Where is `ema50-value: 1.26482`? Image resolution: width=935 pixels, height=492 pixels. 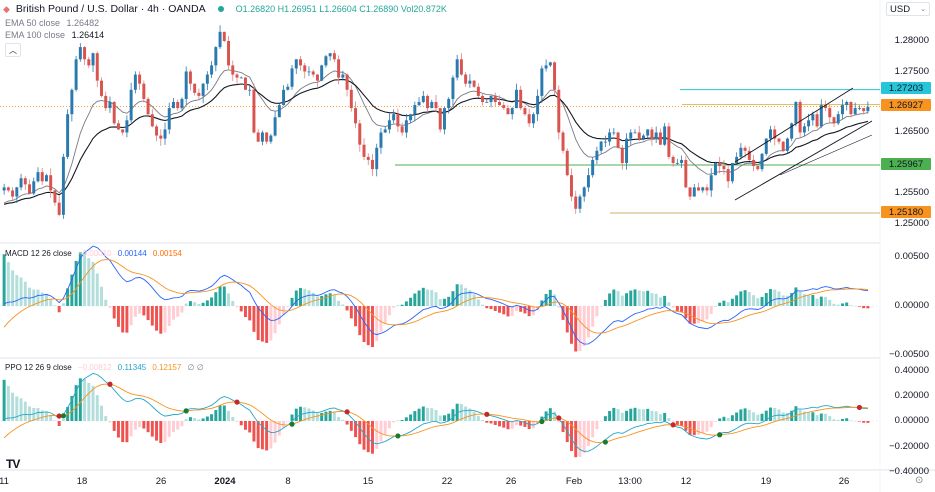 ema50-value: 1.26482 is located at coordinates (83, 23).